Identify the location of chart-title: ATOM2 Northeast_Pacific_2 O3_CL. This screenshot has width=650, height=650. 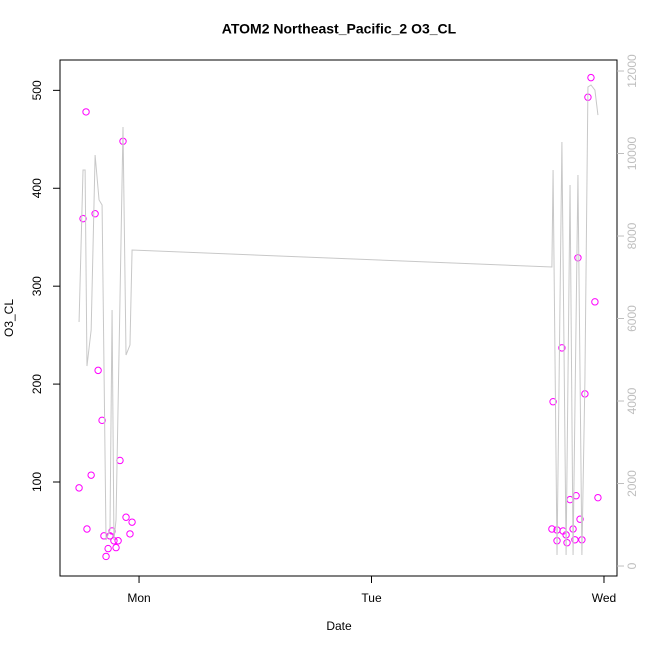
(339, 29).